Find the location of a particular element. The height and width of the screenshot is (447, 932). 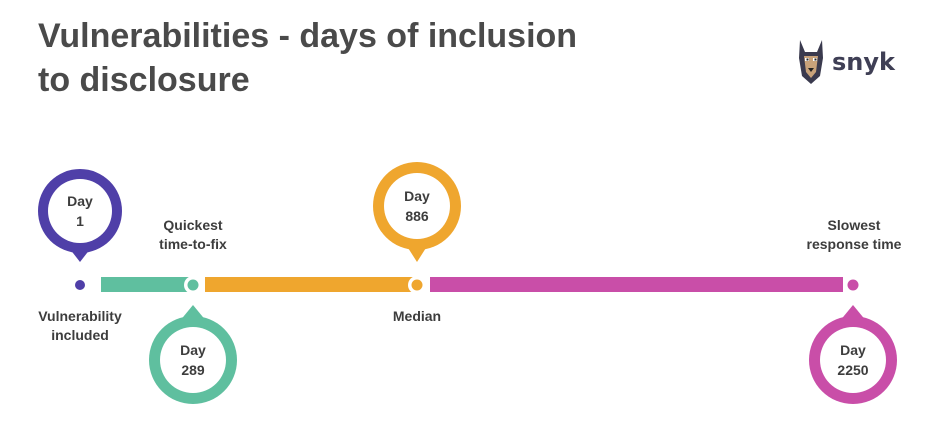

bubble-day-value: 2250 is located at coordinates (853, 370).